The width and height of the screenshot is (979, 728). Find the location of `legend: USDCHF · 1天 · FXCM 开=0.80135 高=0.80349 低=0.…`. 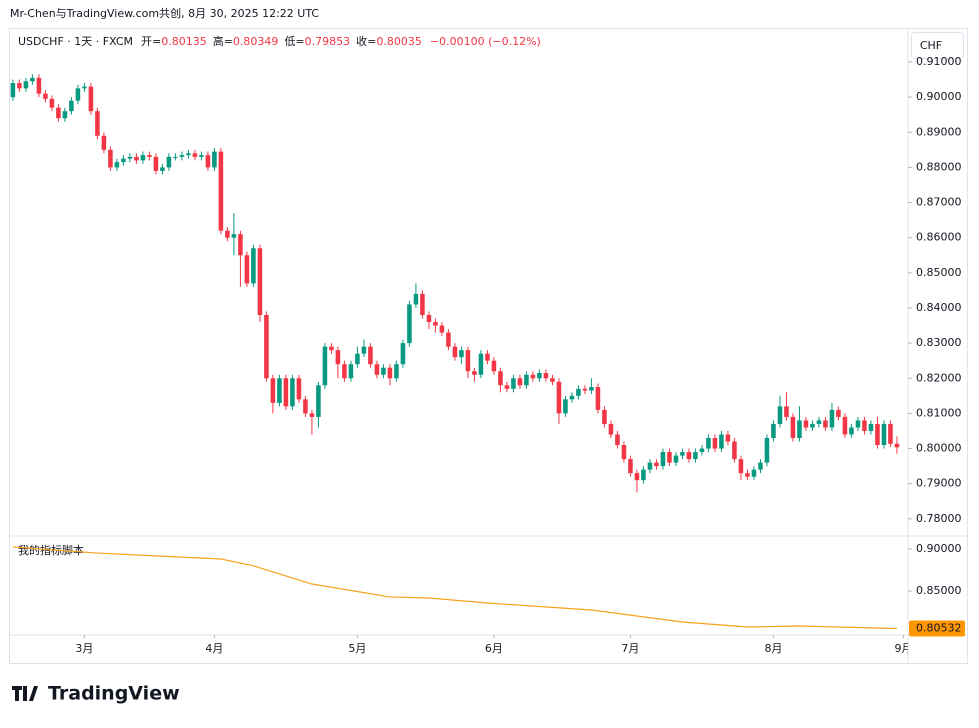

legend: USDCHF · 1天 · FXCM 开=0.80135 高=0.80349 低=0.… is located at coordinates (279, 41).